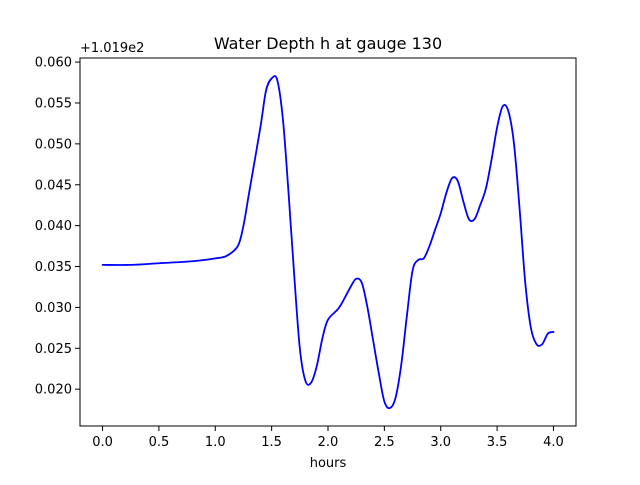 Image resolution: width=640 pixels, height=485 pixels. I want to click on y-tick-label: 0.060, so click(53, 63).